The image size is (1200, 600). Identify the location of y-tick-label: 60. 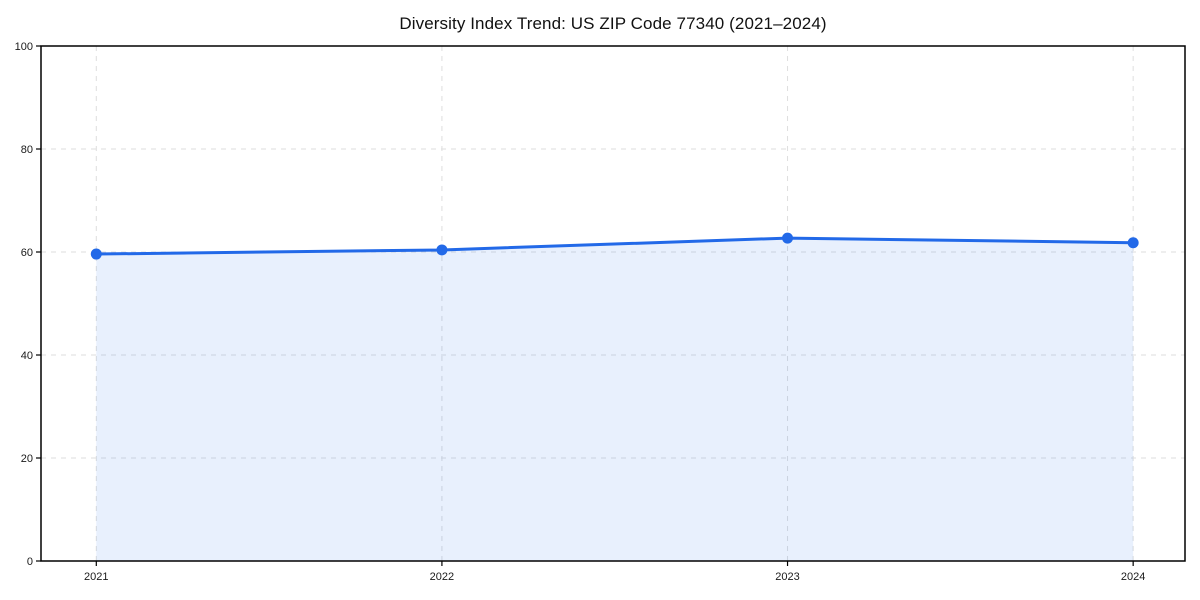
(27, 253).